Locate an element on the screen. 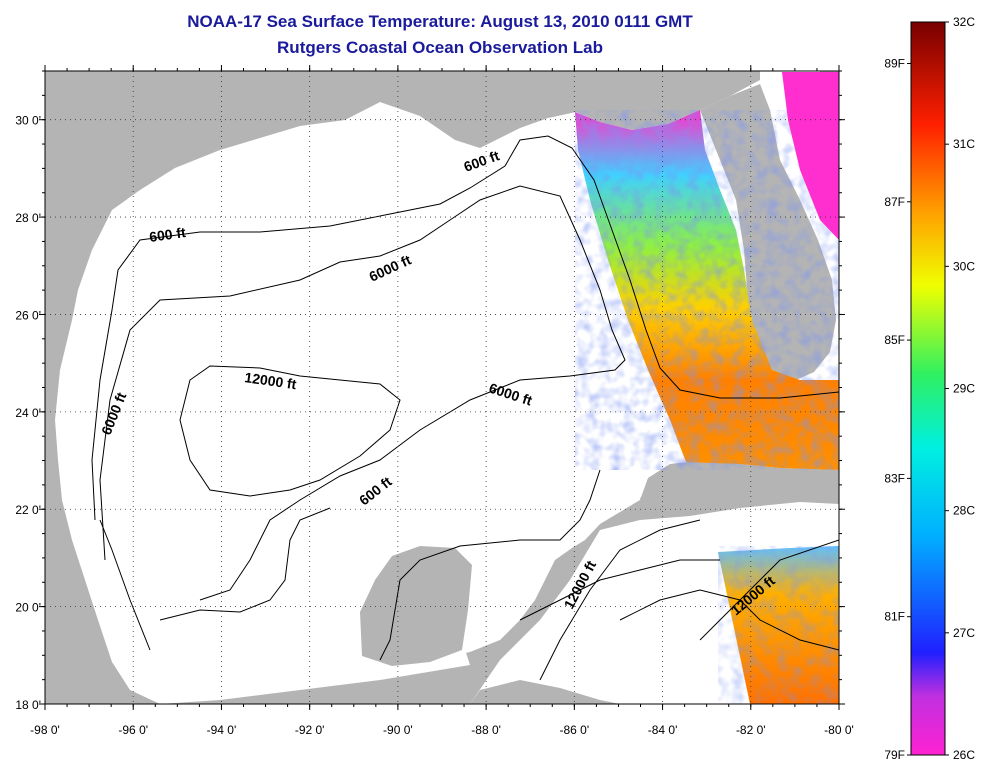 The image size is (992, 770). lon-tick-label: -88 0' is located at coordinates (486, 730).